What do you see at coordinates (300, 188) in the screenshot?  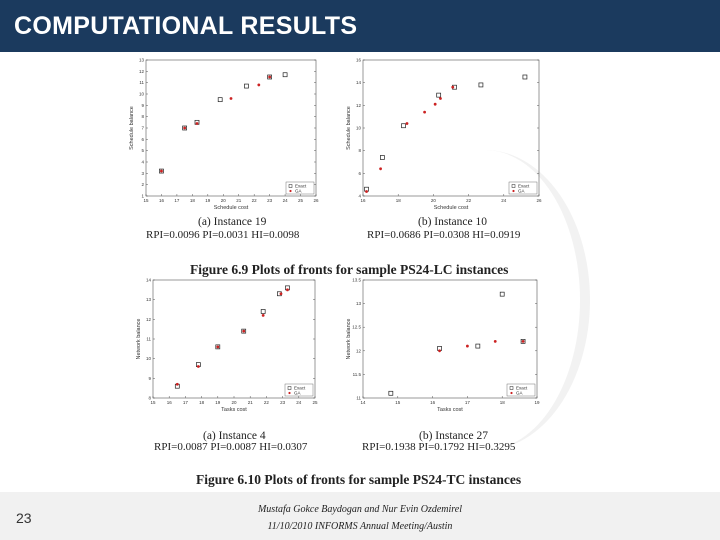 I see `legend-box` at bounding box center [300, 188].